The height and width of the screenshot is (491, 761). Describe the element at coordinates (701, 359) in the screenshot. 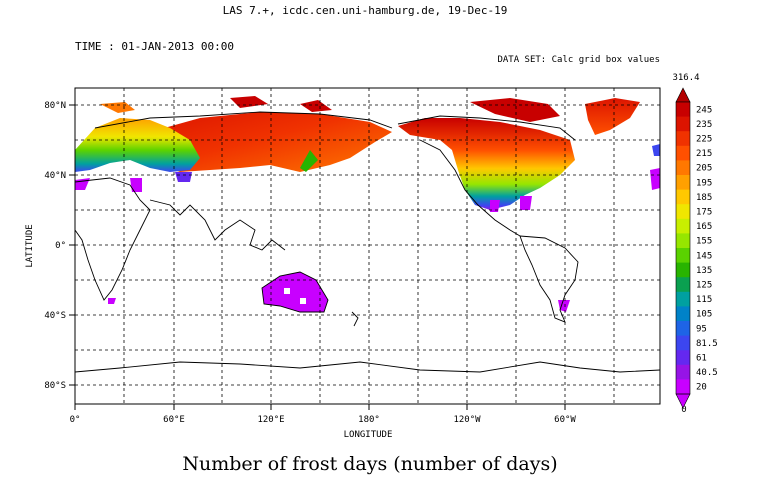

I see `colorbar-level-label: 61` at that location.